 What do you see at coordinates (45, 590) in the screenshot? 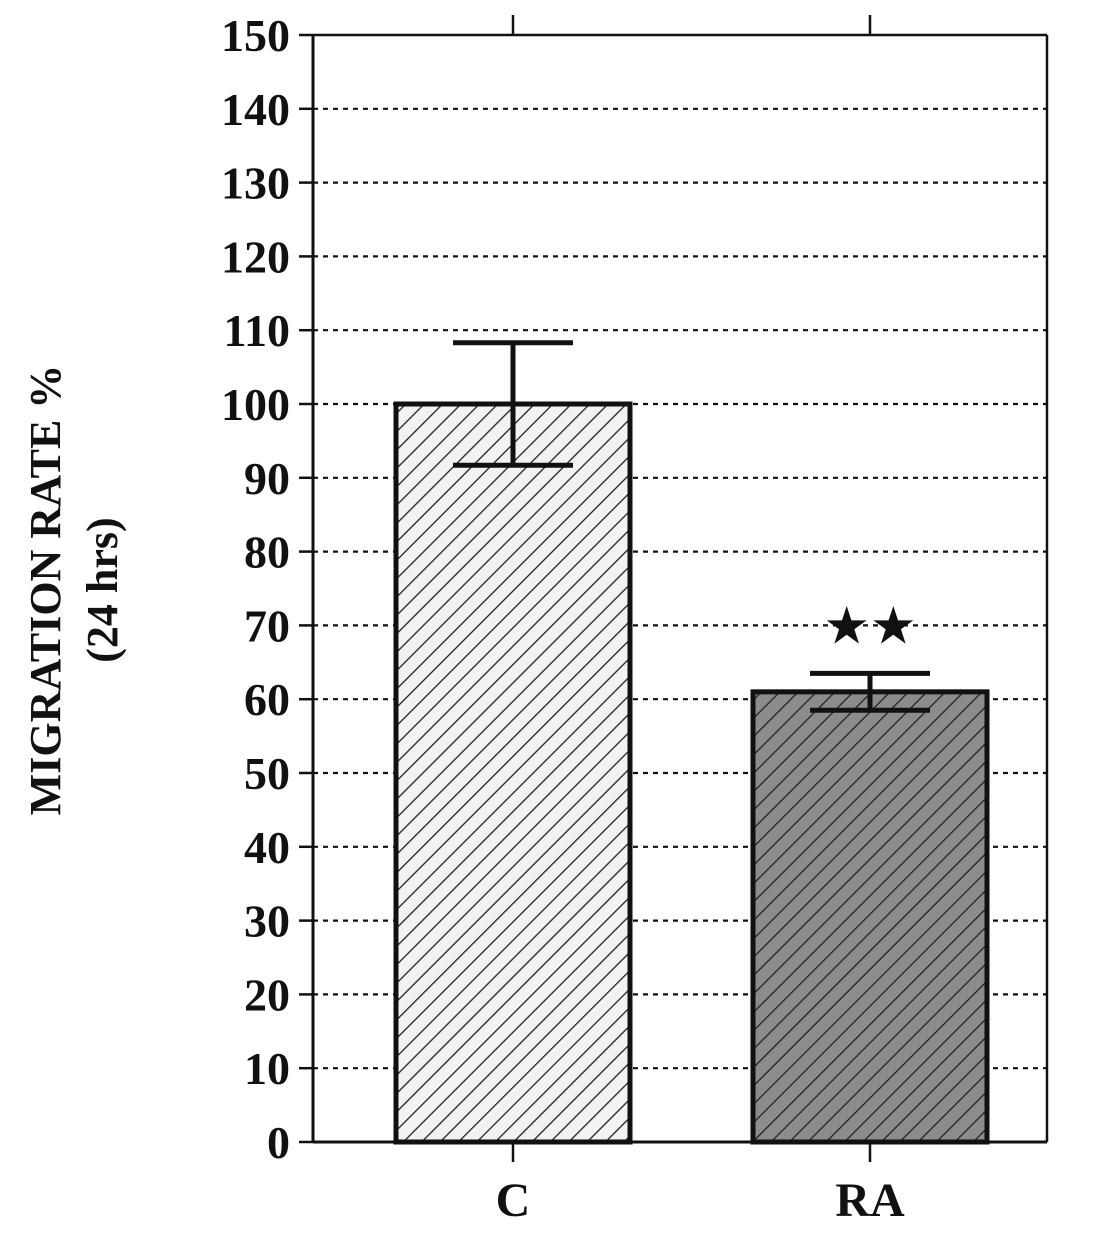
I see `y-axis-title-line1: MIGRATION RATE %` at bounding box center [45, 590].